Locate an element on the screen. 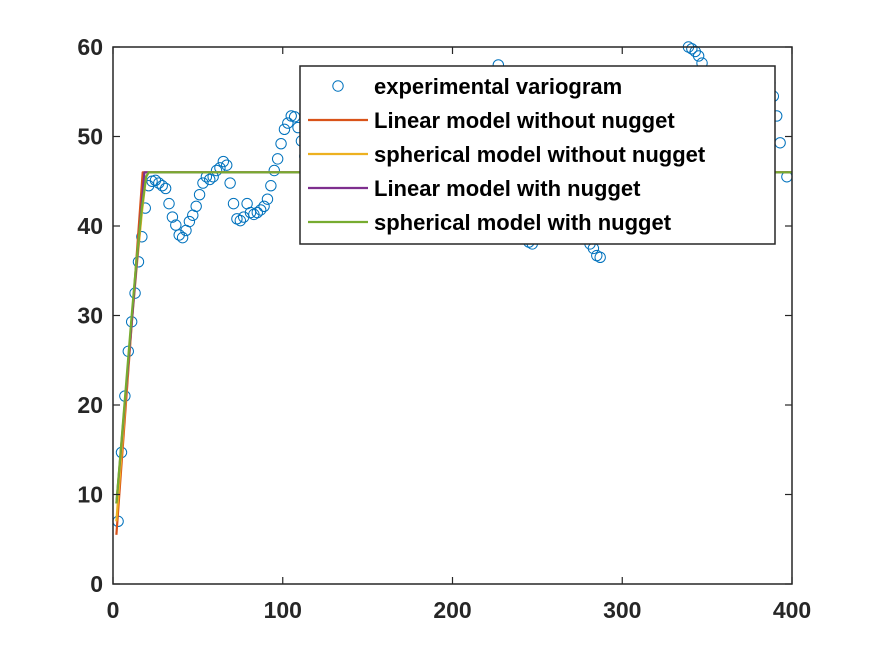  legend-label: Linear model with nugget is located at coordinates (507, 188).